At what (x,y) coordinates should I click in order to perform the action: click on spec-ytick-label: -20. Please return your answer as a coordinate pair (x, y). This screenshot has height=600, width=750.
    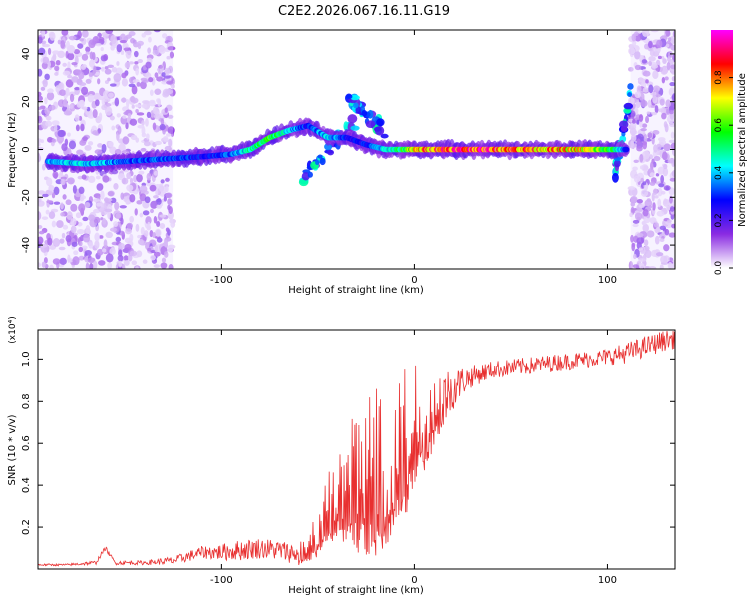
    Looking at the image, I should click on (26, 197).